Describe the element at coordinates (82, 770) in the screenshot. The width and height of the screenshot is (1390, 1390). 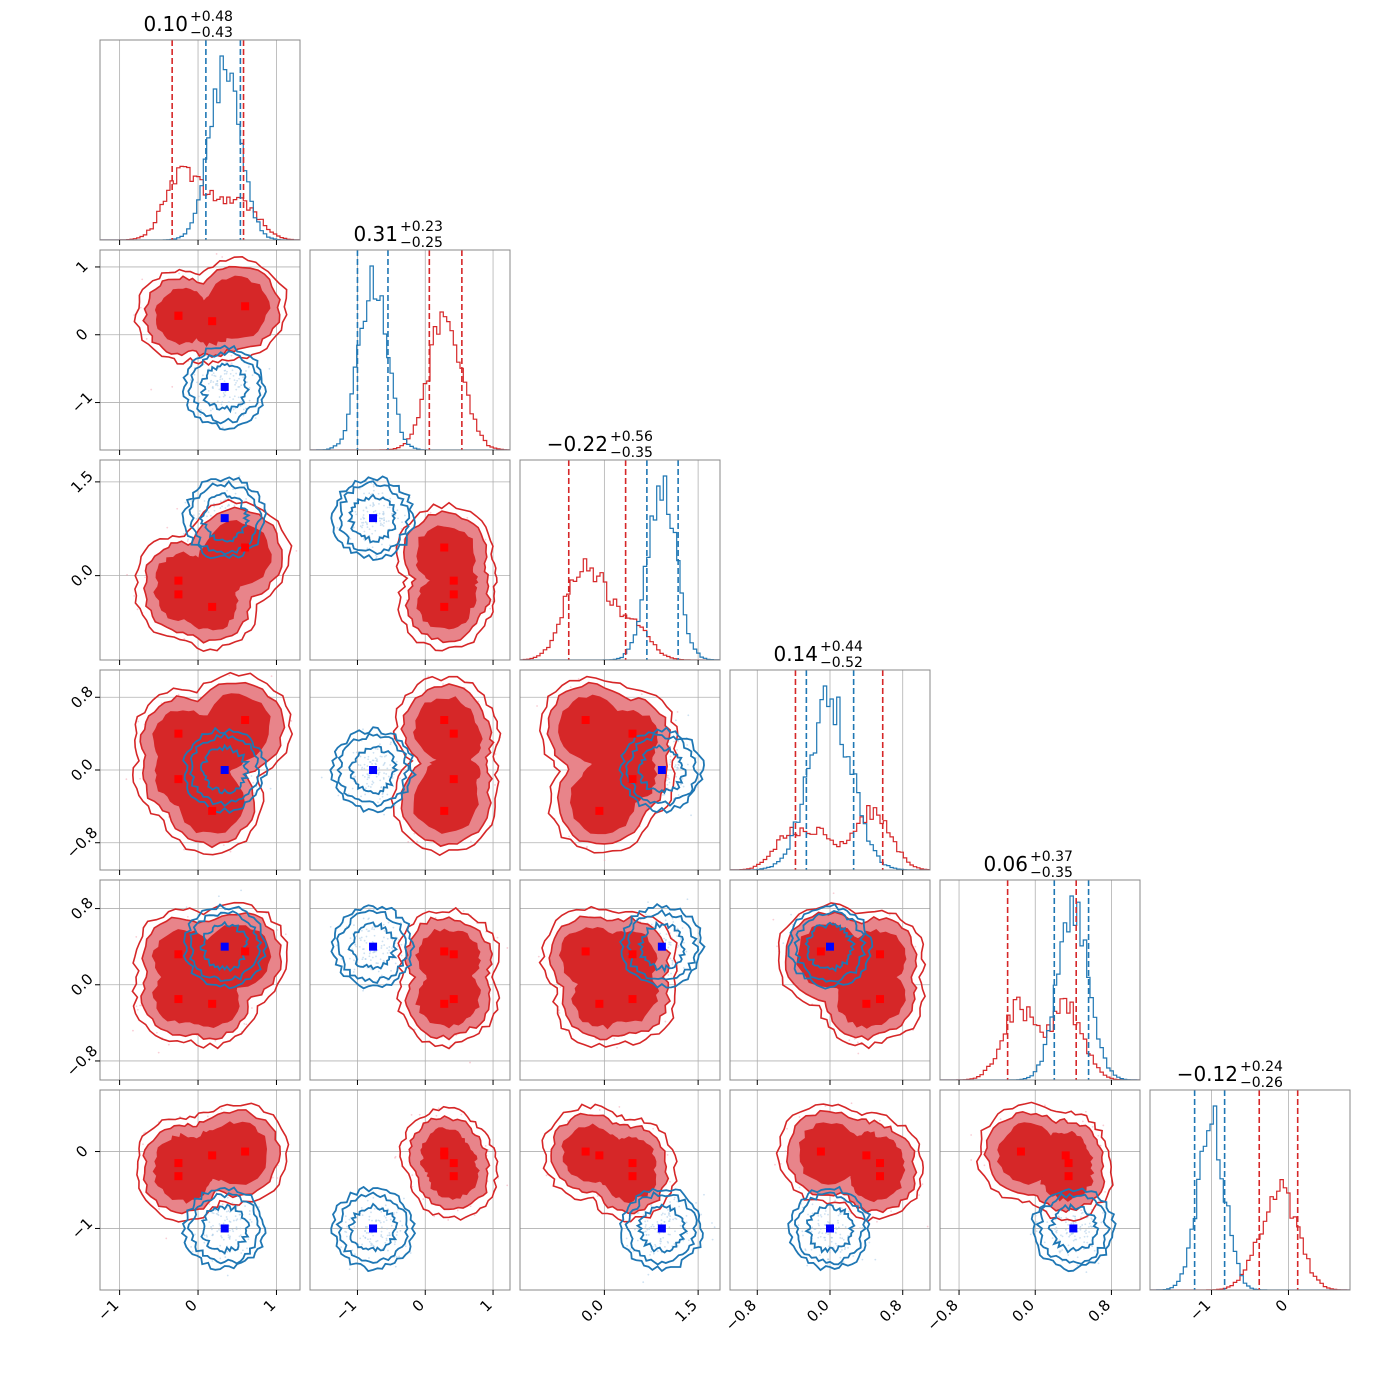
I see `y-tick-label: 0.0` at that location.